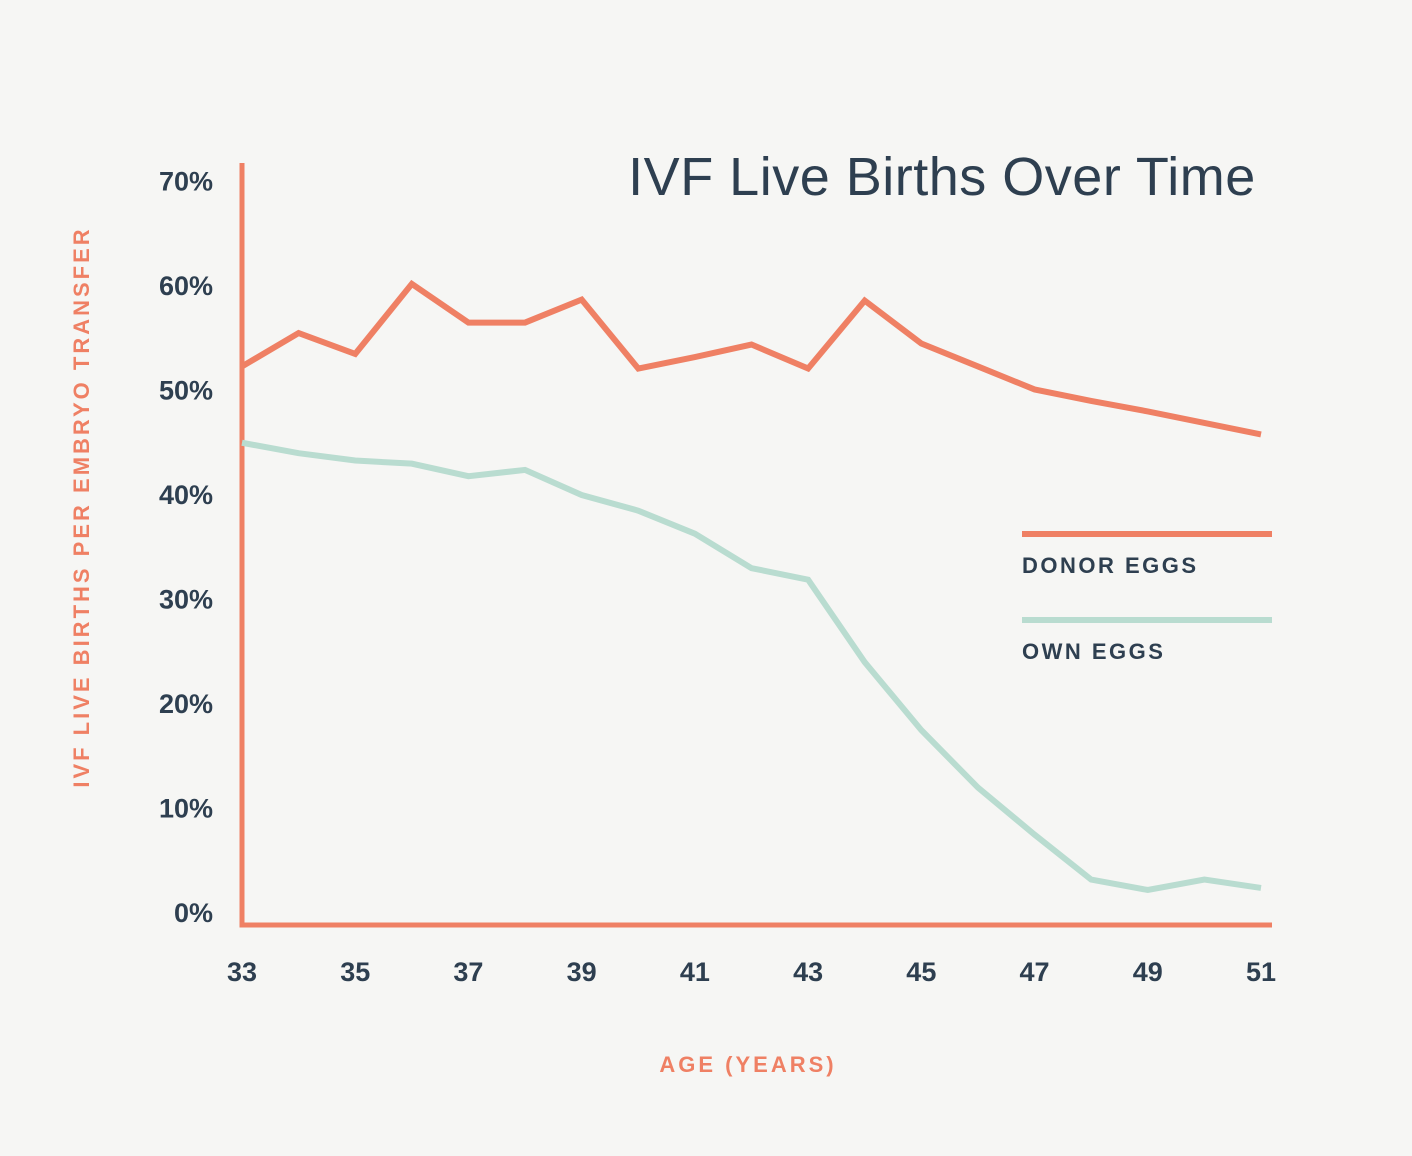  I want to click on legend: DONOR EGGS OWN EGGS, so click(1147, 617).